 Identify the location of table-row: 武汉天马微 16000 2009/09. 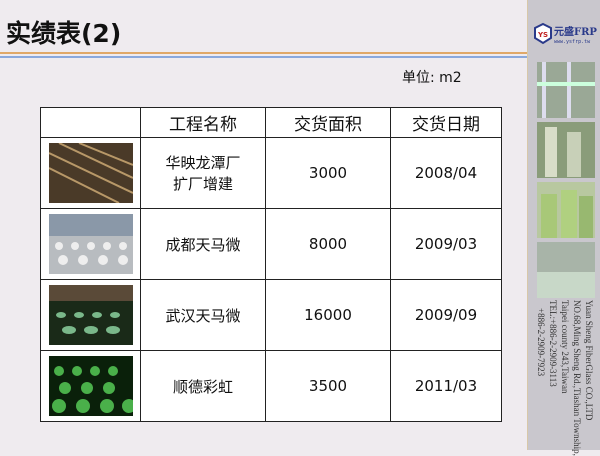
(271, 315).